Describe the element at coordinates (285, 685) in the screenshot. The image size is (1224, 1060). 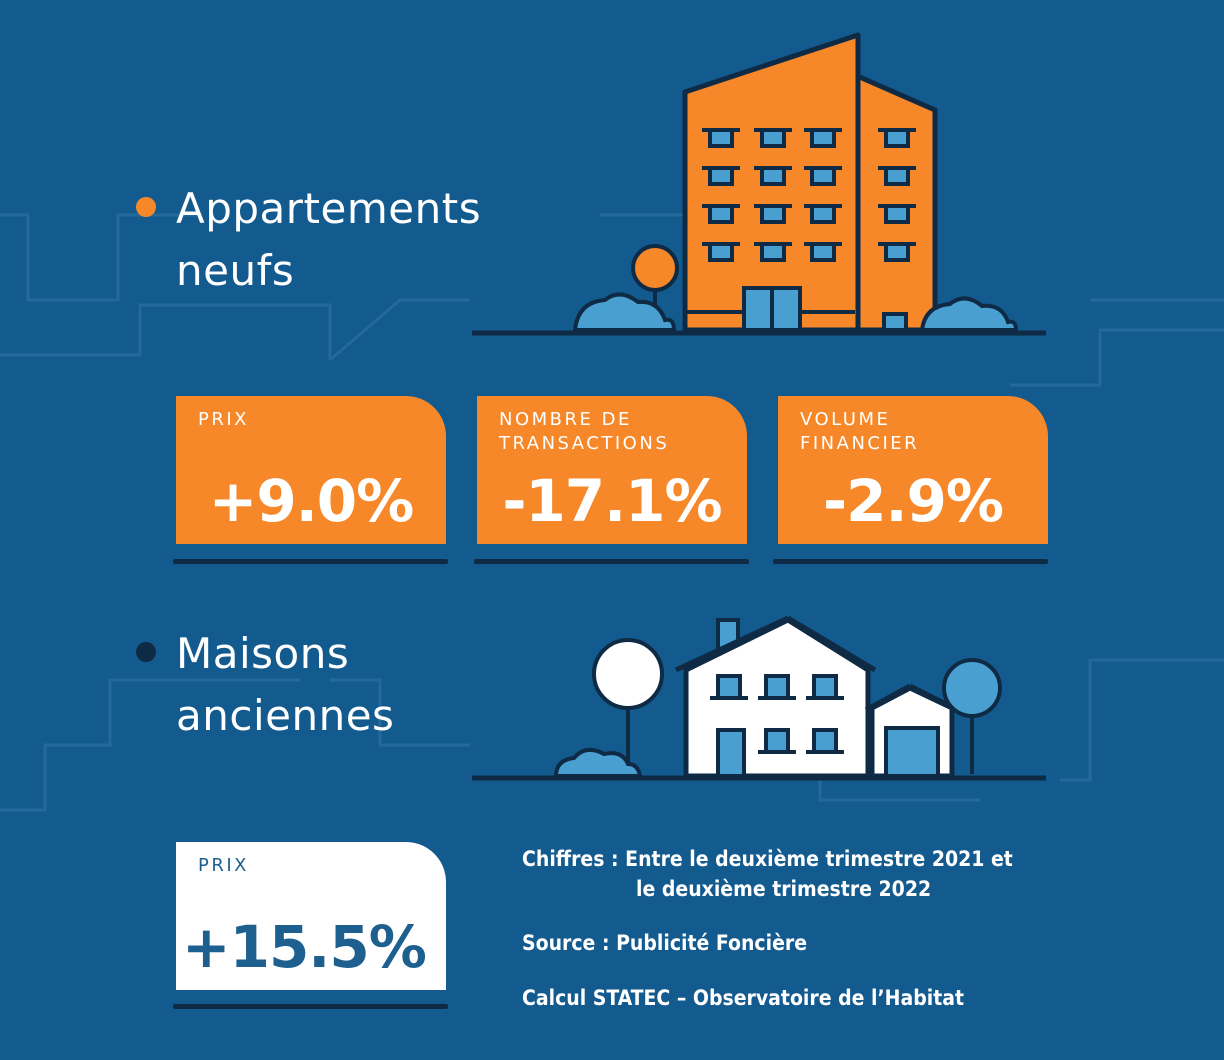
I see `section-title-maisons: Maisons anciennes` at that location.